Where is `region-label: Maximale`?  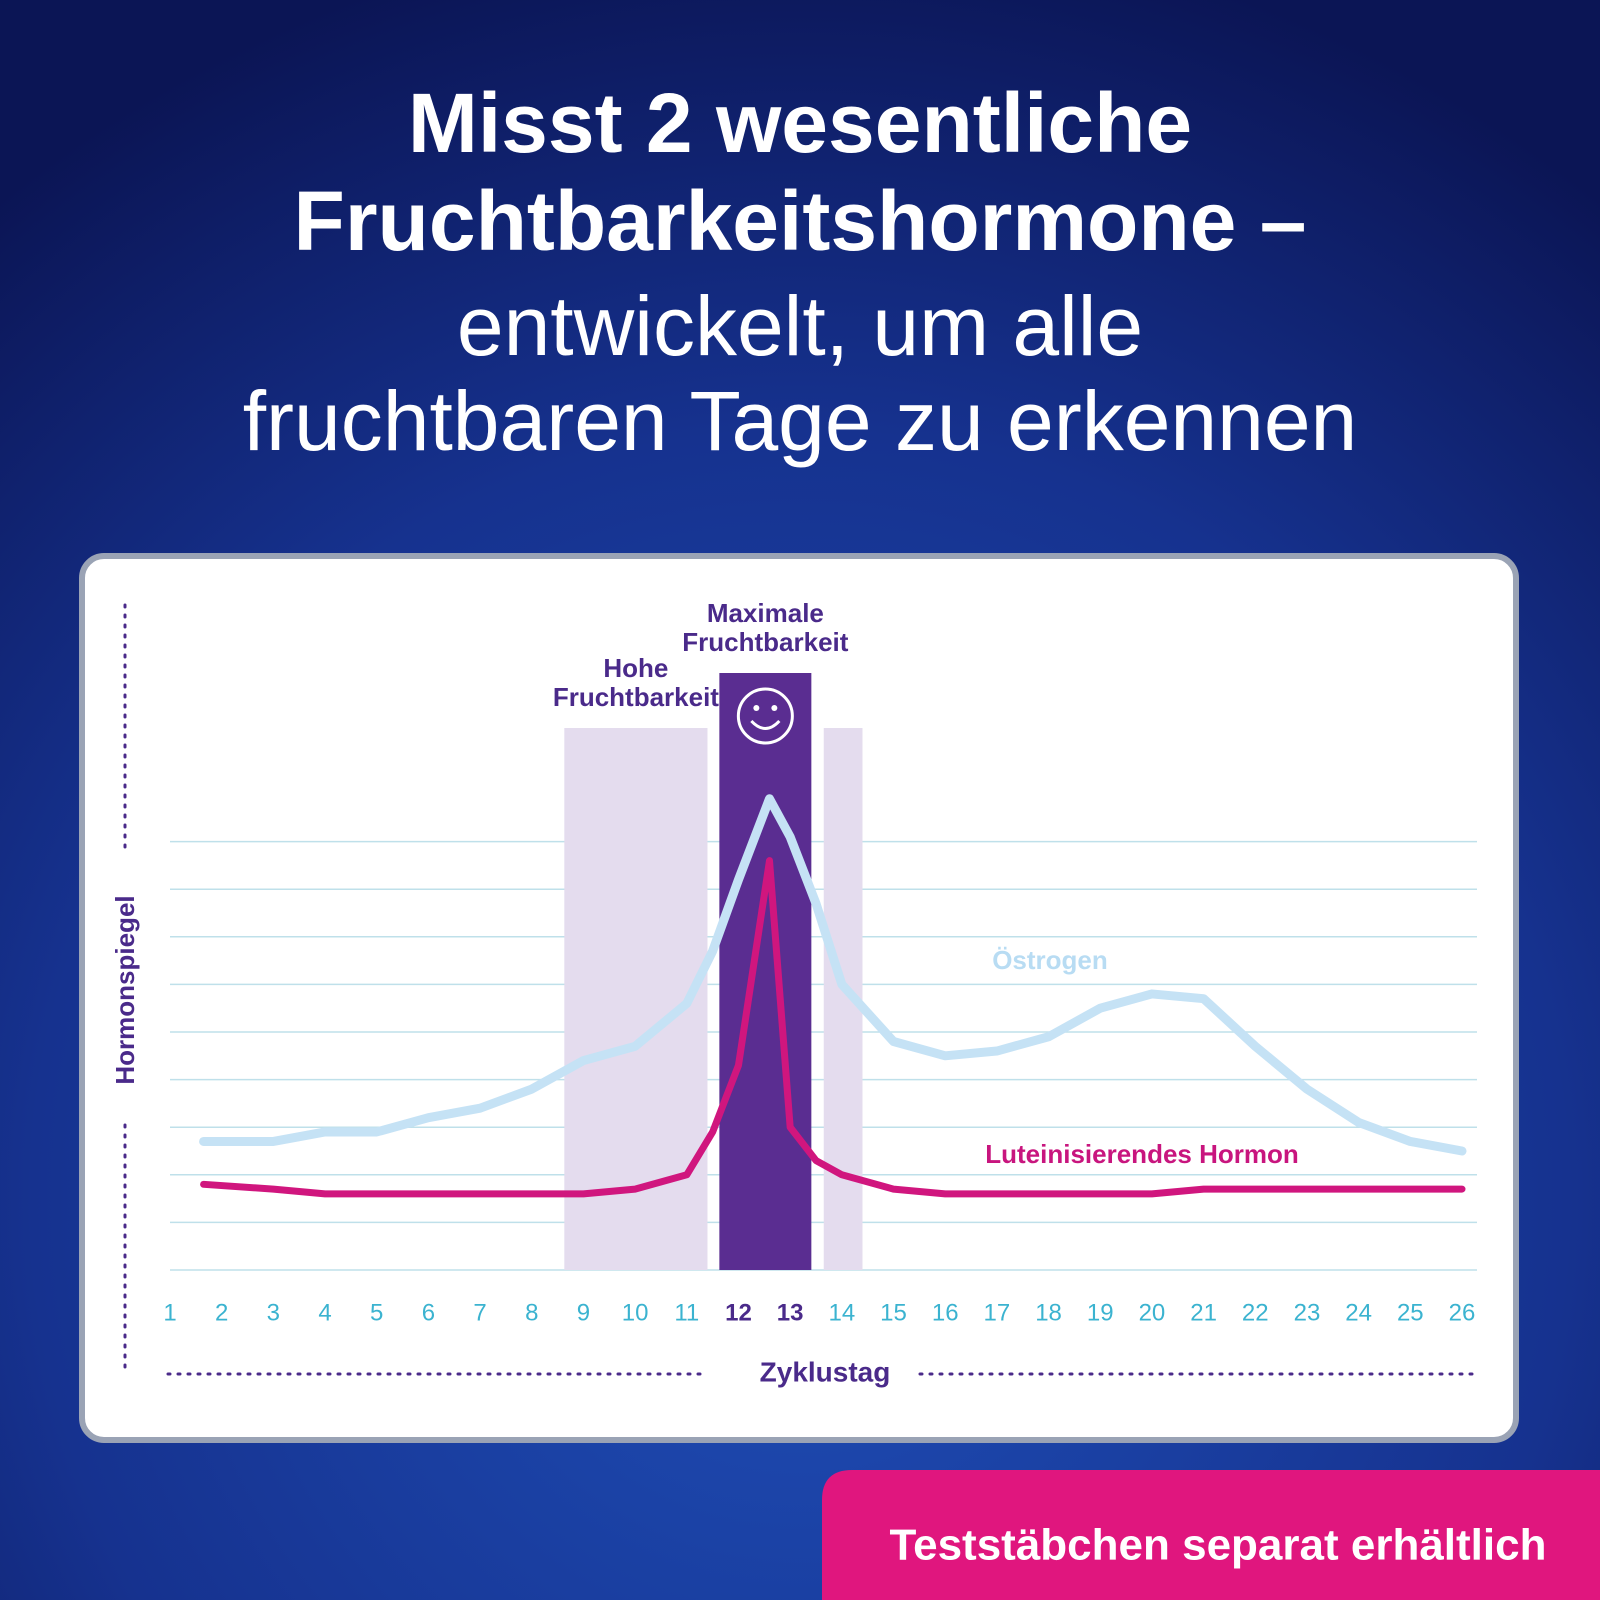 region-label: Maximale is located at coordinates (765, 613).